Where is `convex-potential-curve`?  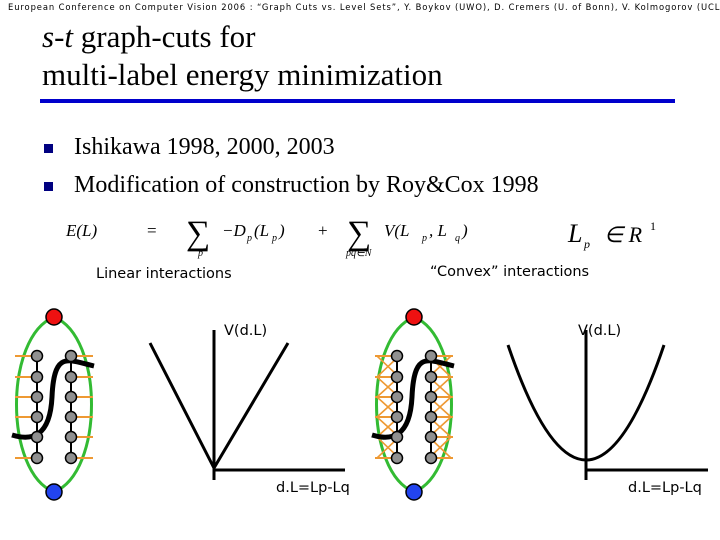
convex-potential-curve is located at coordinates (586, 403).